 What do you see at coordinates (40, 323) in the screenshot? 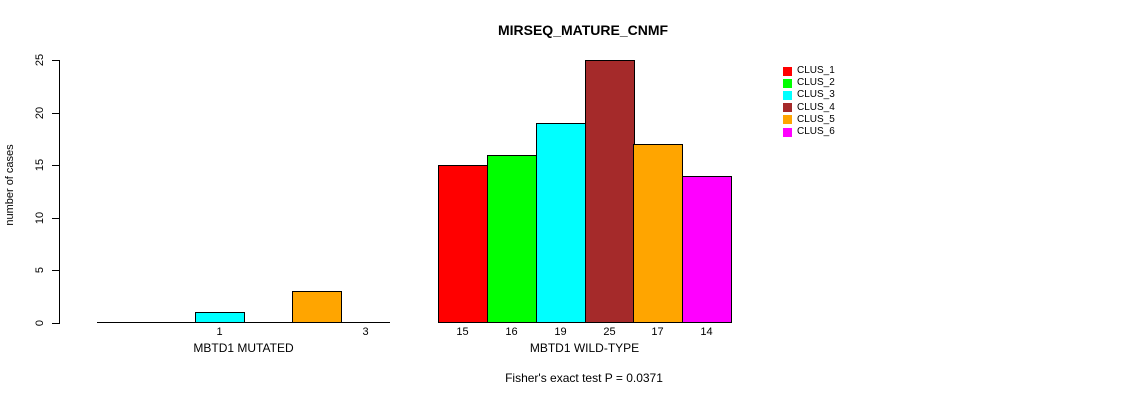
I see `y-axis-tick-label: 0` at bounding box center [40, 323].